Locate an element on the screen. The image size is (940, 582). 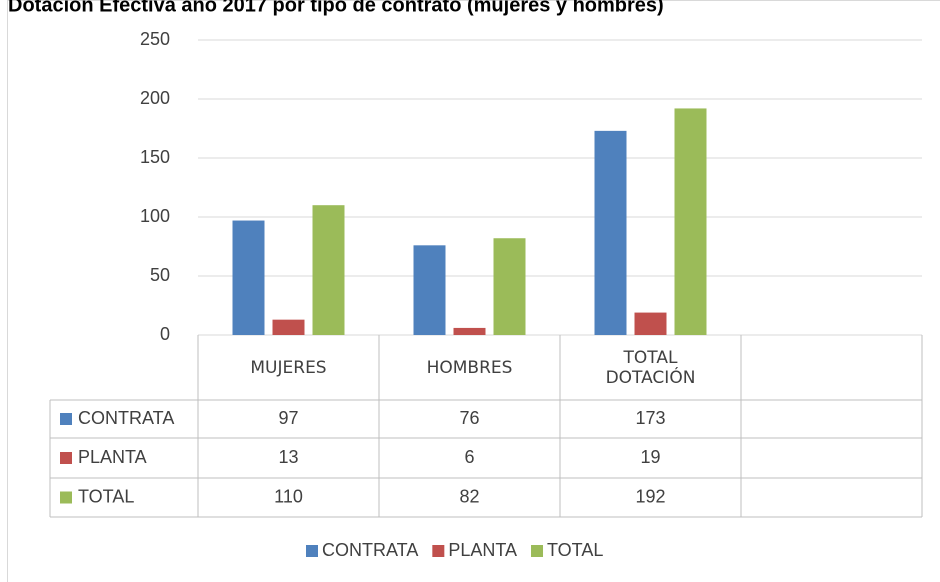
table-row-label: CONTRATA is located at coordinates (126, 418).